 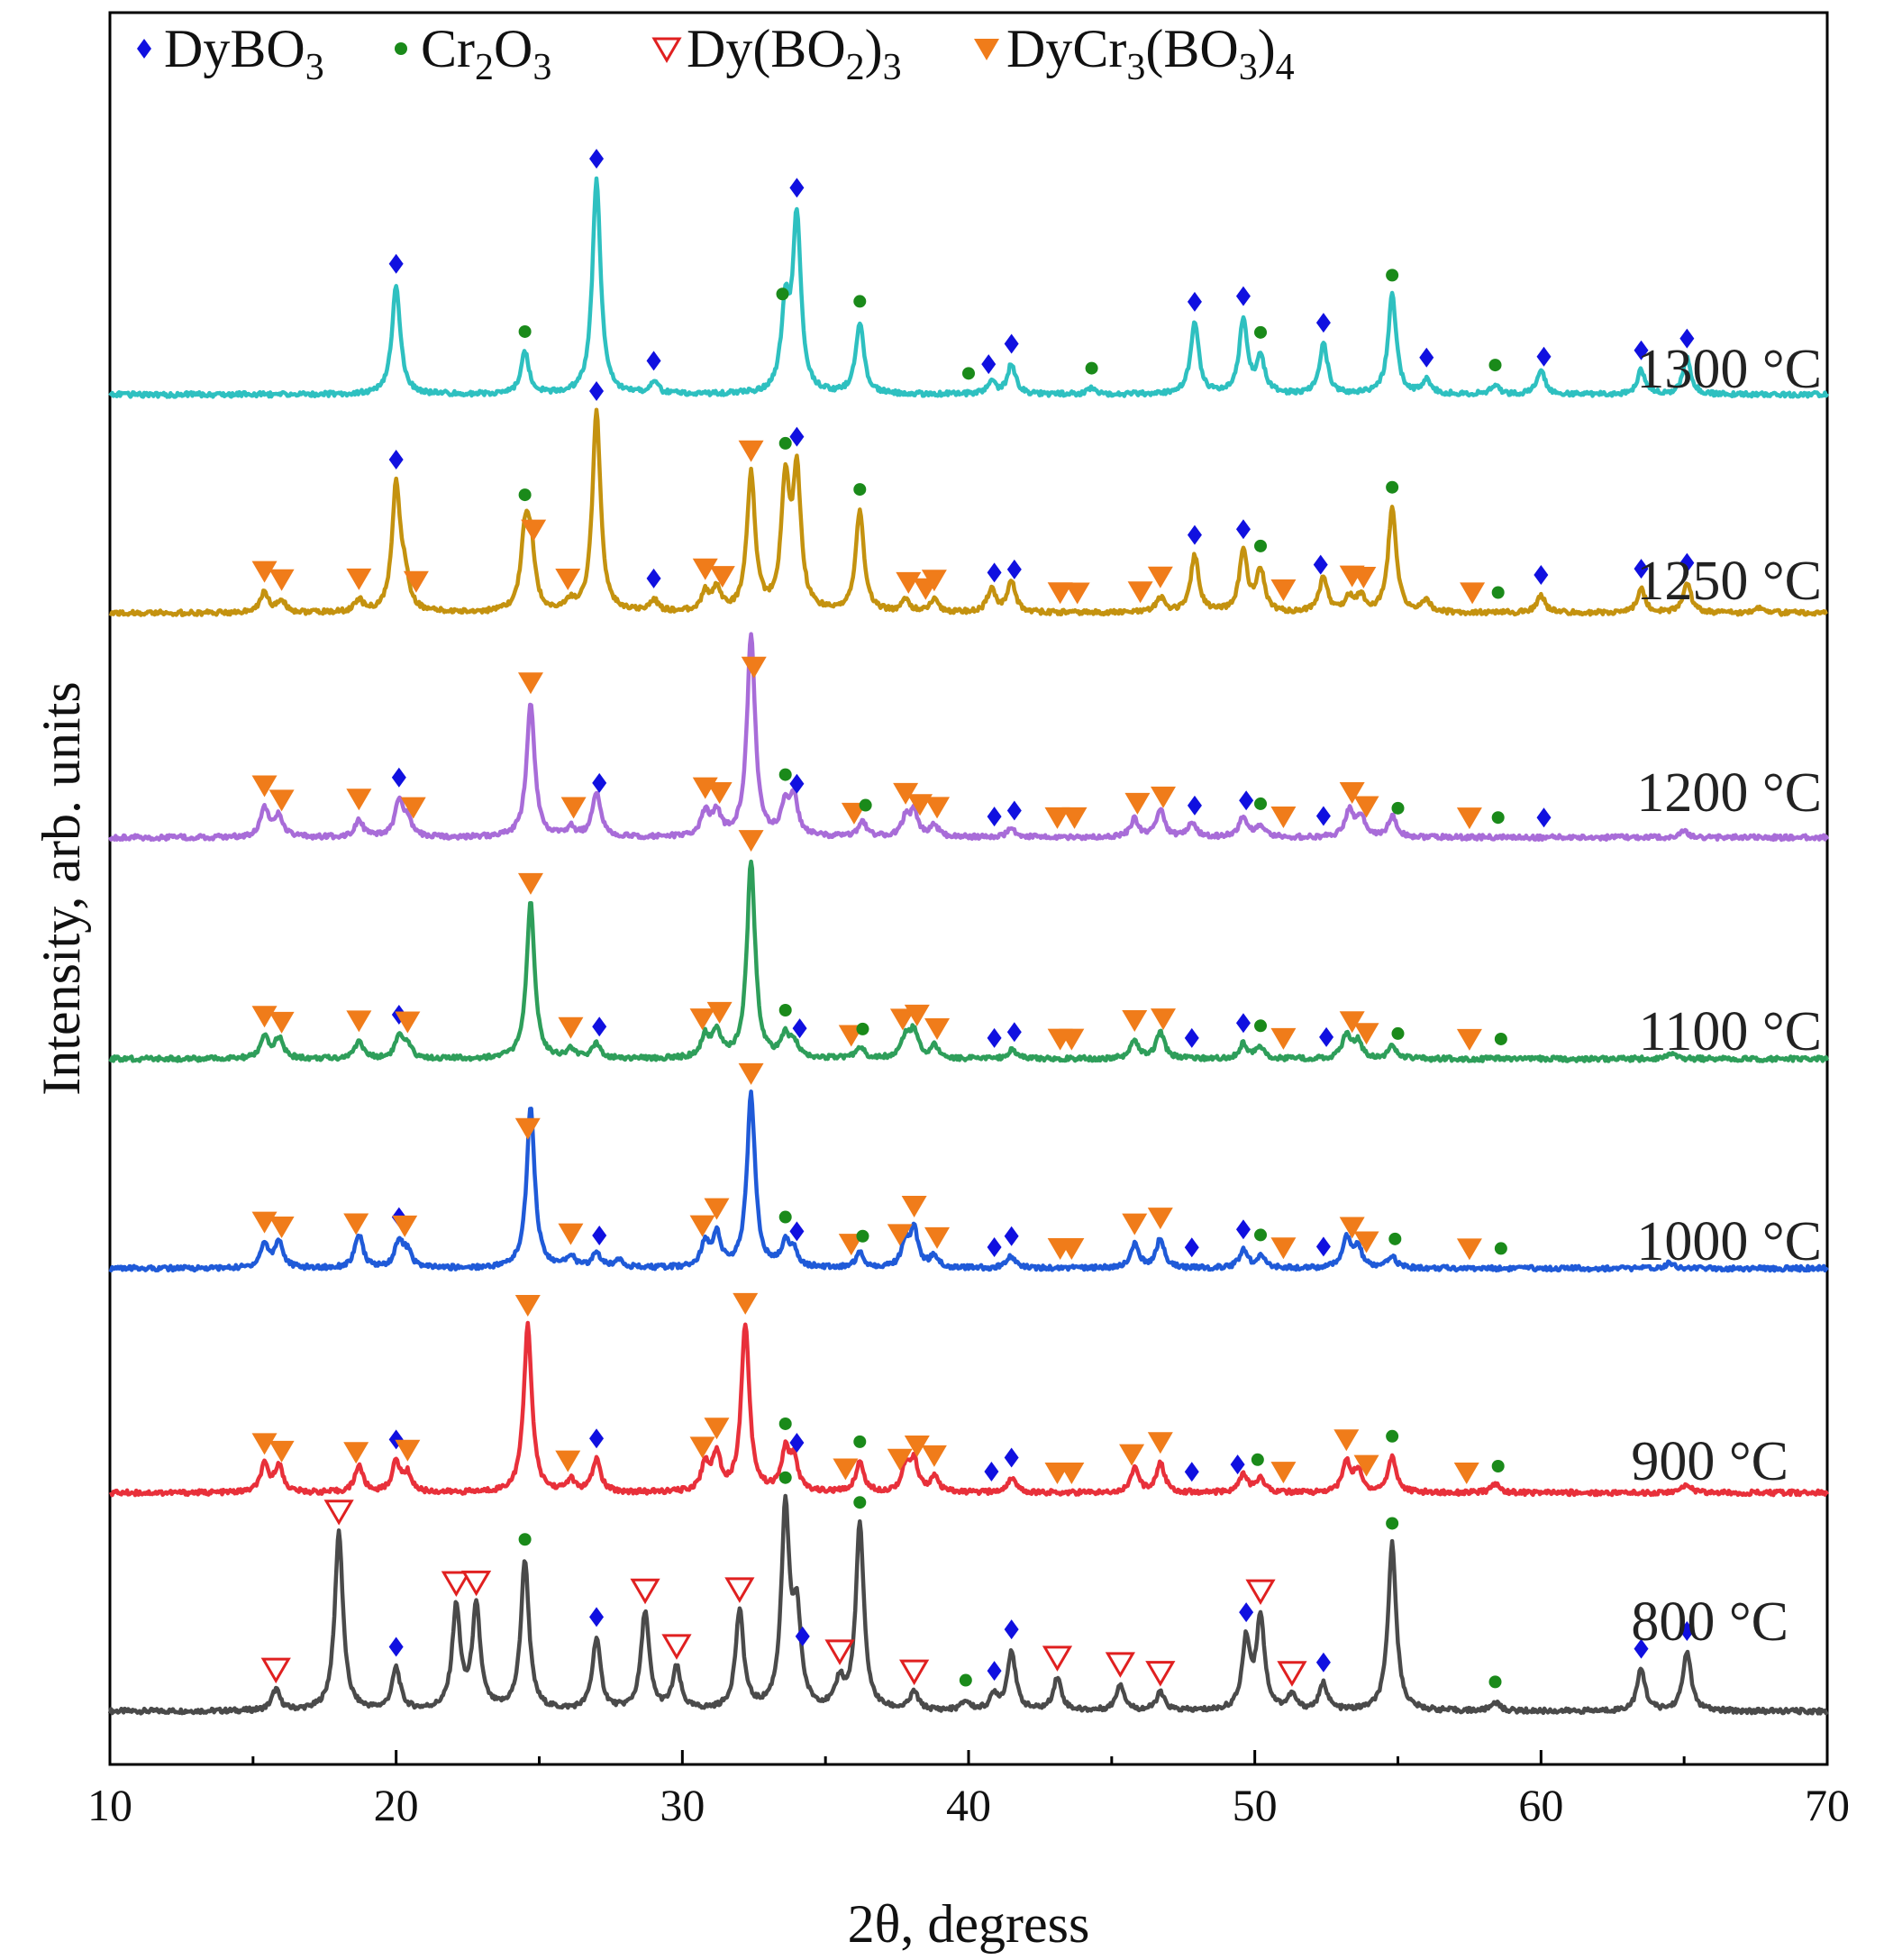 I want to click on x-tick-label: 40, so click(x=968, y=1805).